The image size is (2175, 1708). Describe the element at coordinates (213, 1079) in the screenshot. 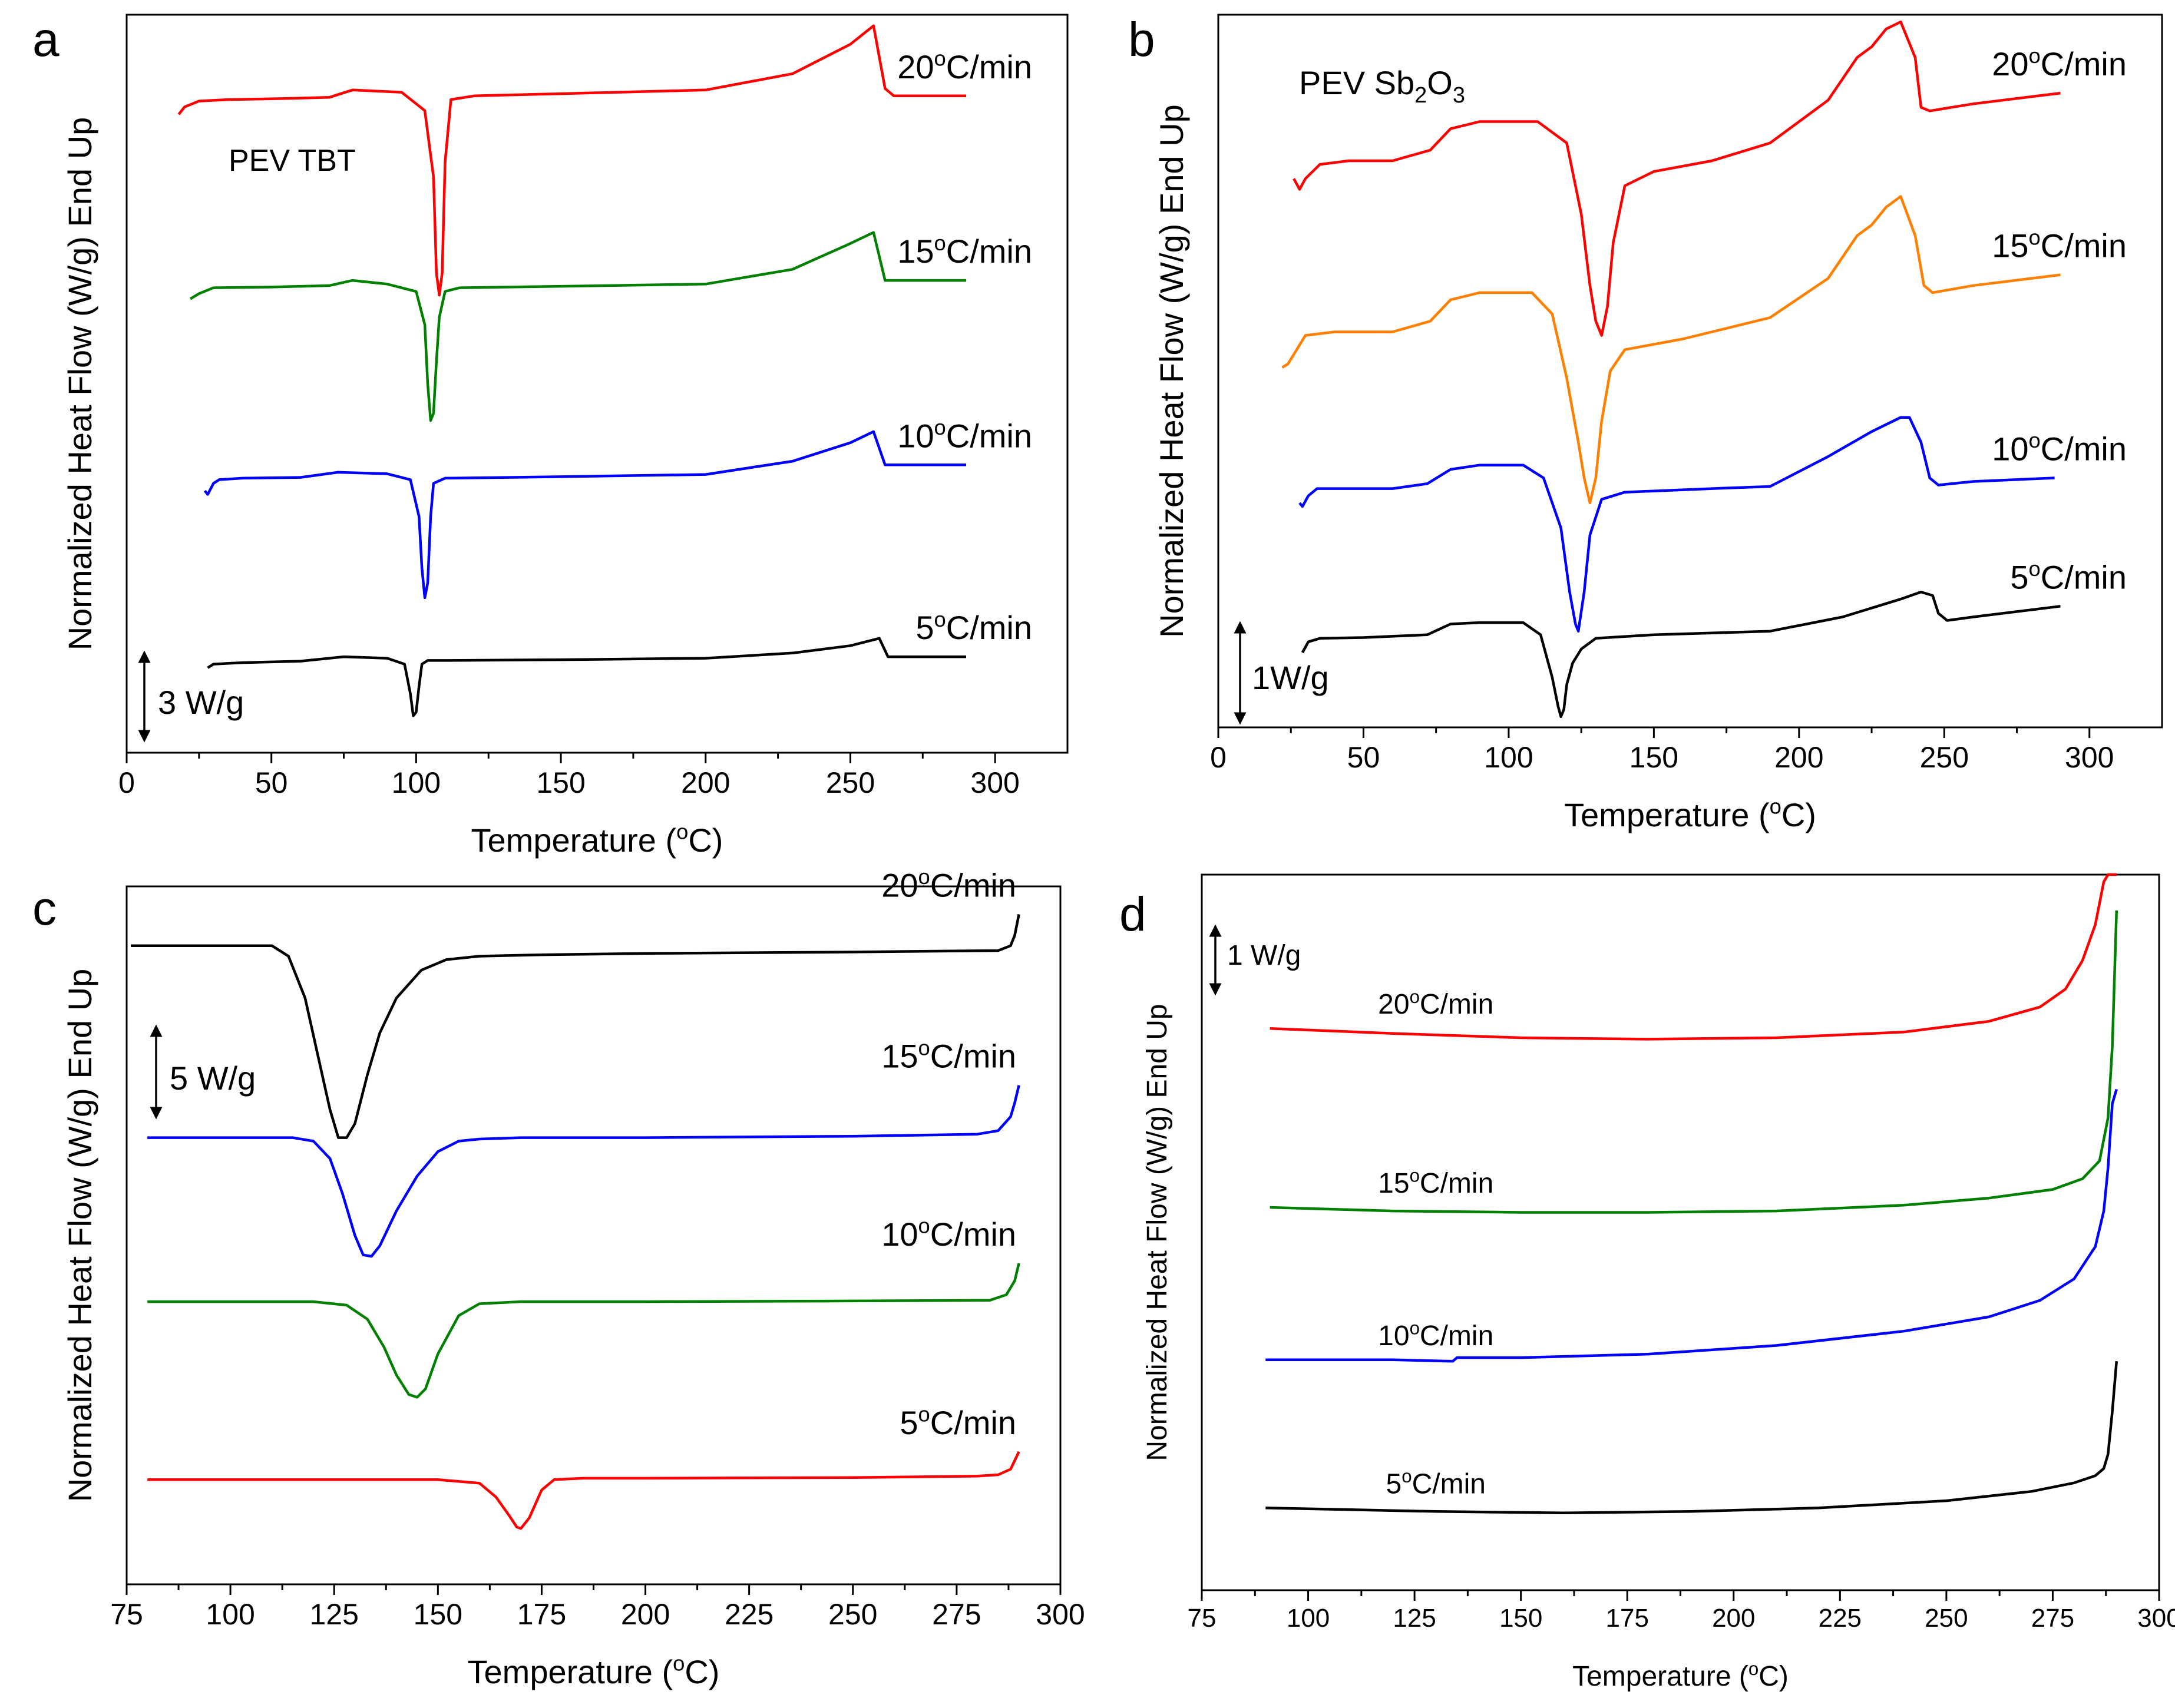

I see `scale-bar-label: 5 W/g` at that location.